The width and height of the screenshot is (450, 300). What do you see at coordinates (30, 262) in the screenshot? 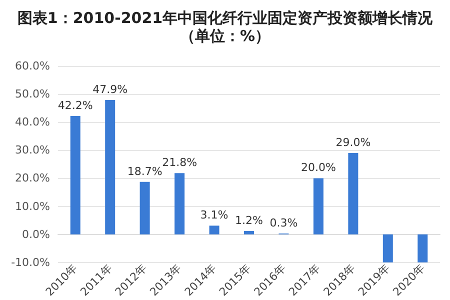
I see `y-tick-label: -10.0%` at bounding box center [30, 262].